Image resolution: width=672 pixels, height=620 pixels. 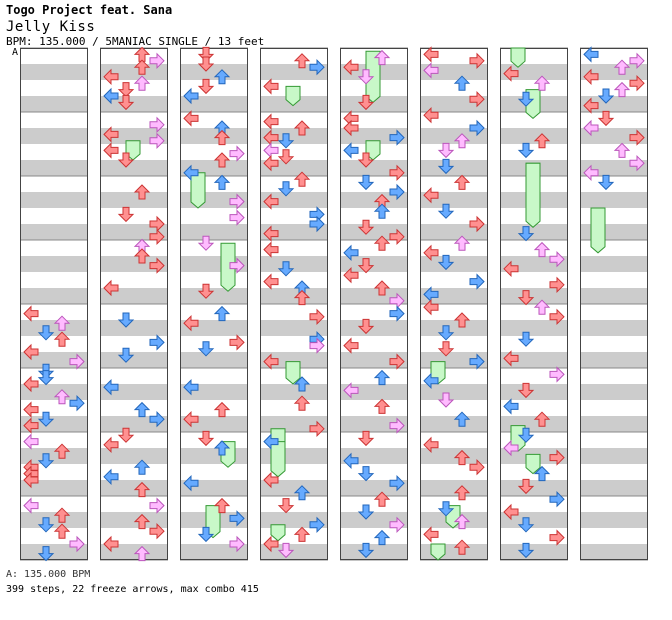 What do you see at coordinates (15, 52) in the screenshot?
I see `bpm-marker: A` at bounding box center [15, 52].